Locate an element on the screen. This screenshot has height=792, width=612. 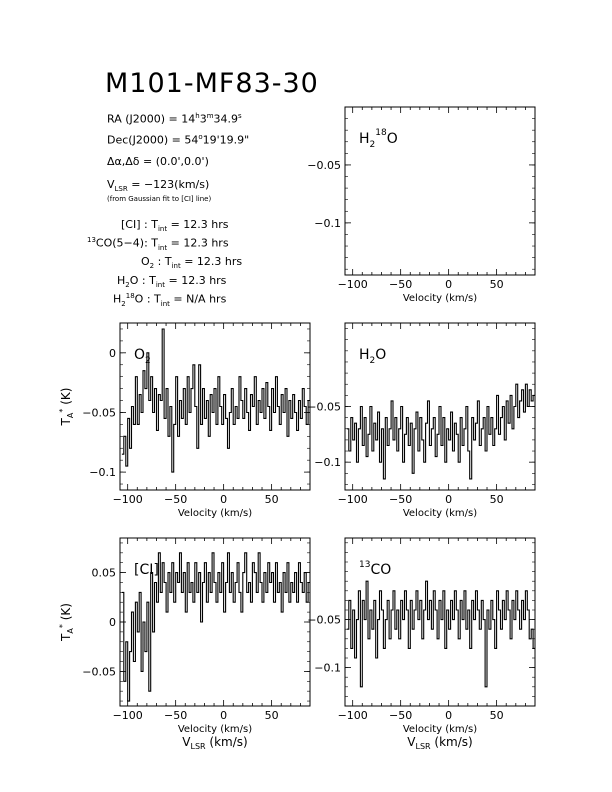
line-name-sup: 13 is located at coordinates (91, 240).